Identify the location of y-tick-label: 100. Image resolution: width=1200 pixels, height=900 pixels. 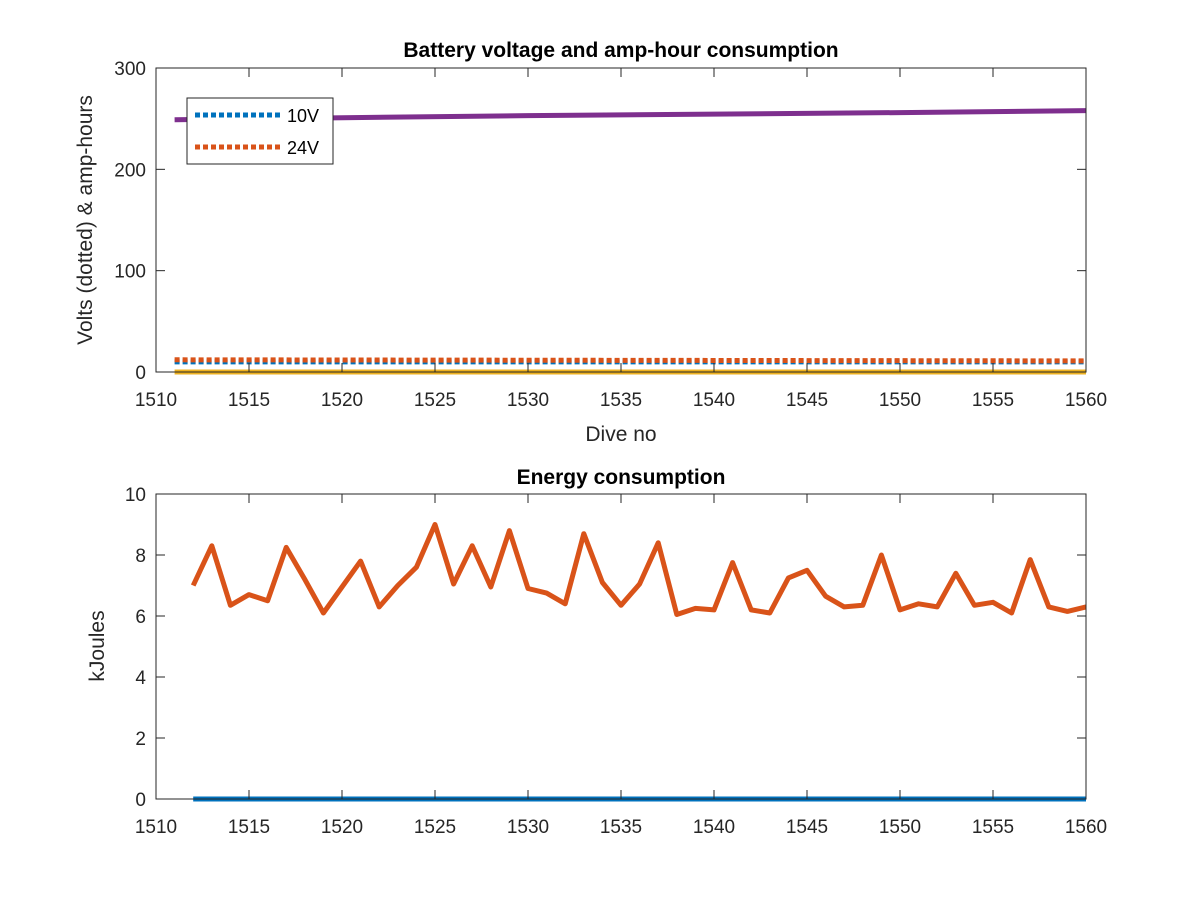
(130, 272).